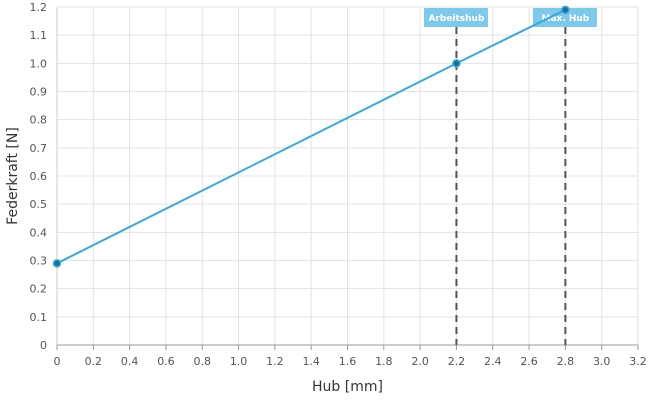 This screenshot has width=650, height=400. Describe the element at coordinates (638, 361) in the screenshot. I see `x-tick-label: 3.2` at that location.